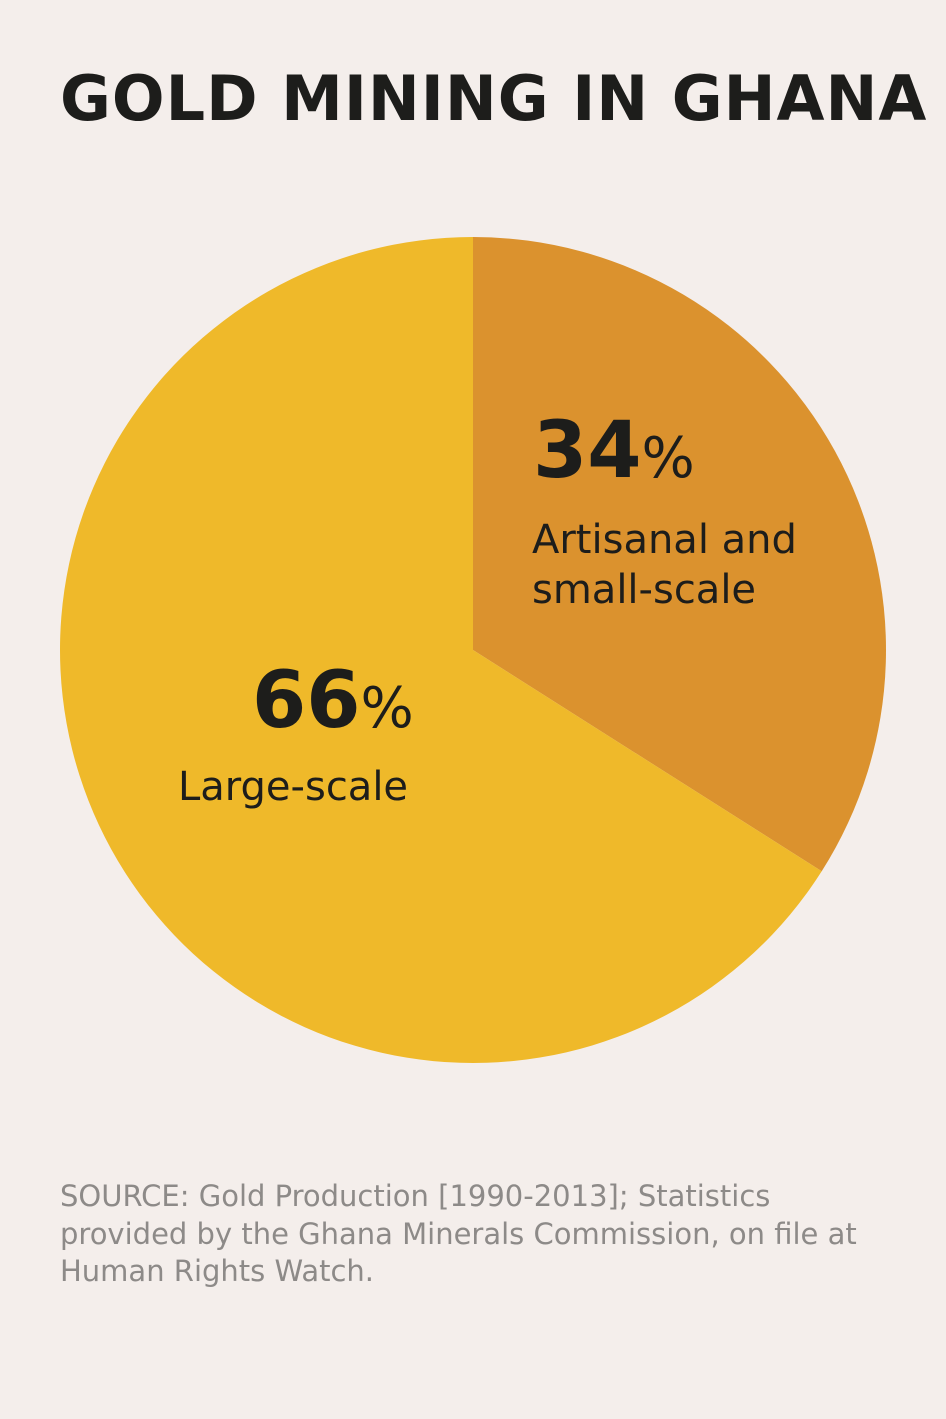 This screenshot has width=946, height=1419. Describe the element at coordinates (494, 98) in the screenshot. I see `chart-title: GOLD MINING IN GHANA` at that location.